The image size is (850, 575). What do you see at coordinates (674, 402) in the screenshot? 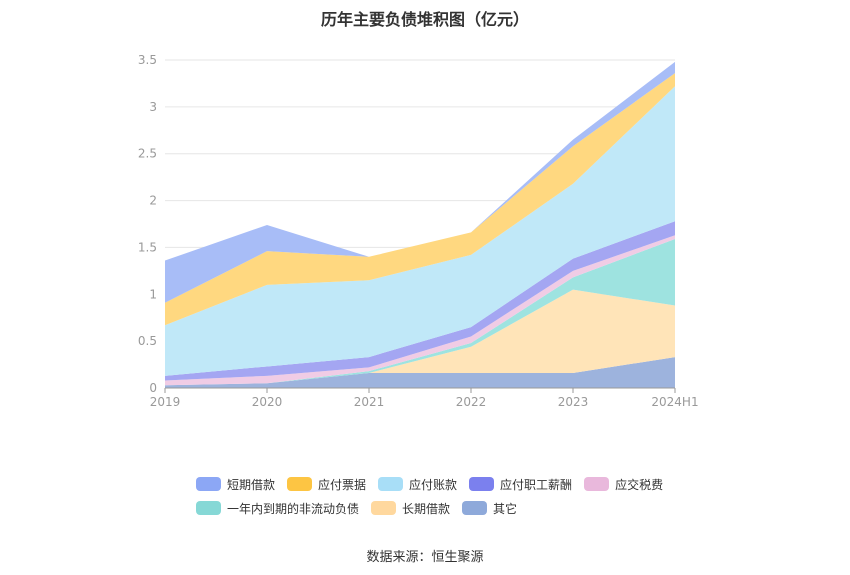
I see `x-tick-label: 2024H1` at bounding box center [674, 402].